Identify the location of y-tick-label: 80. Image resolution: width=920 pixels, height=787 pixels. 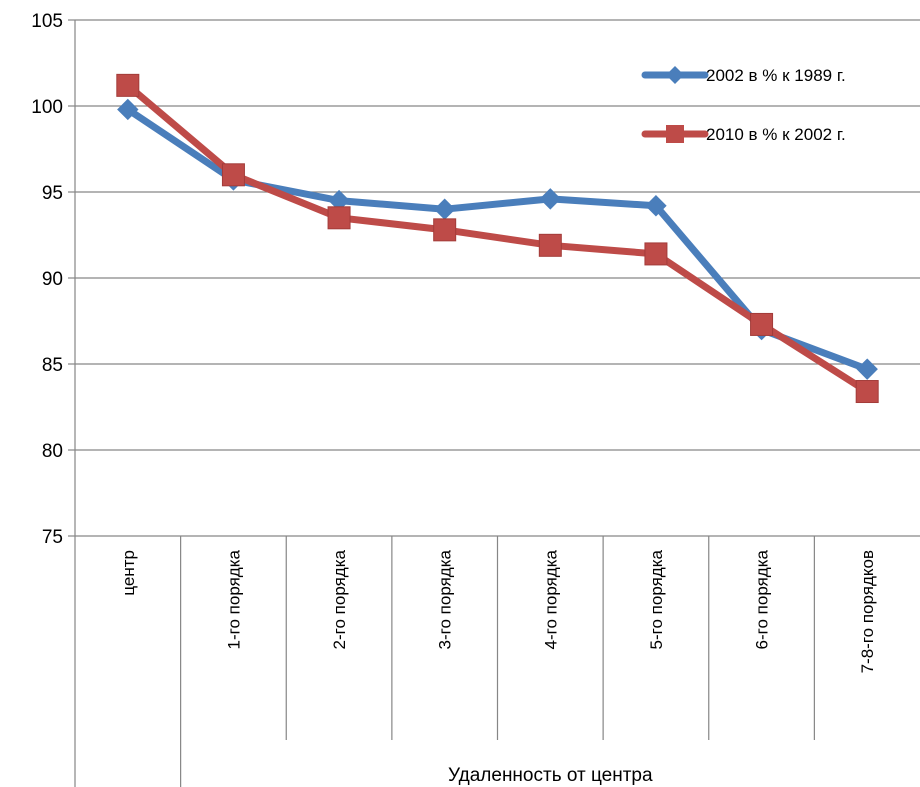
(52, 451).